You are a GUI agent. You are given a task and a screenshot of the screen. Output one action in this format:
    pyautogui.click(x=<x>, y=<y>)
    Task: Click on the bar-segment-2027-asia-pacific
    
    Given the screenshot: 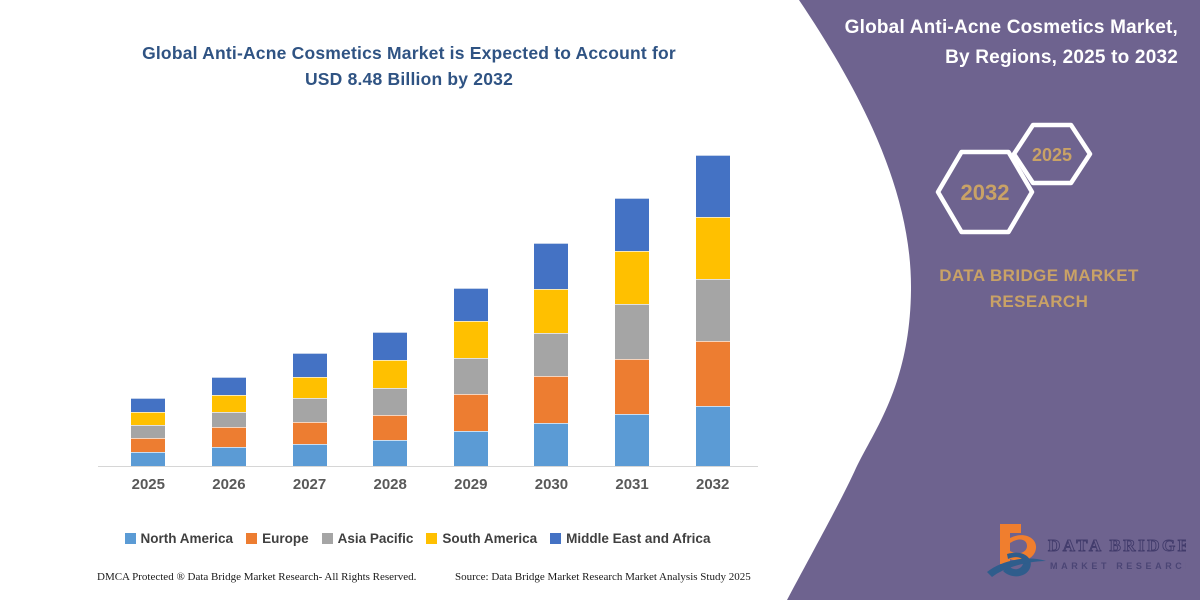 What is the action you would take?
    pyautogui.click(x=309, y=410)
    